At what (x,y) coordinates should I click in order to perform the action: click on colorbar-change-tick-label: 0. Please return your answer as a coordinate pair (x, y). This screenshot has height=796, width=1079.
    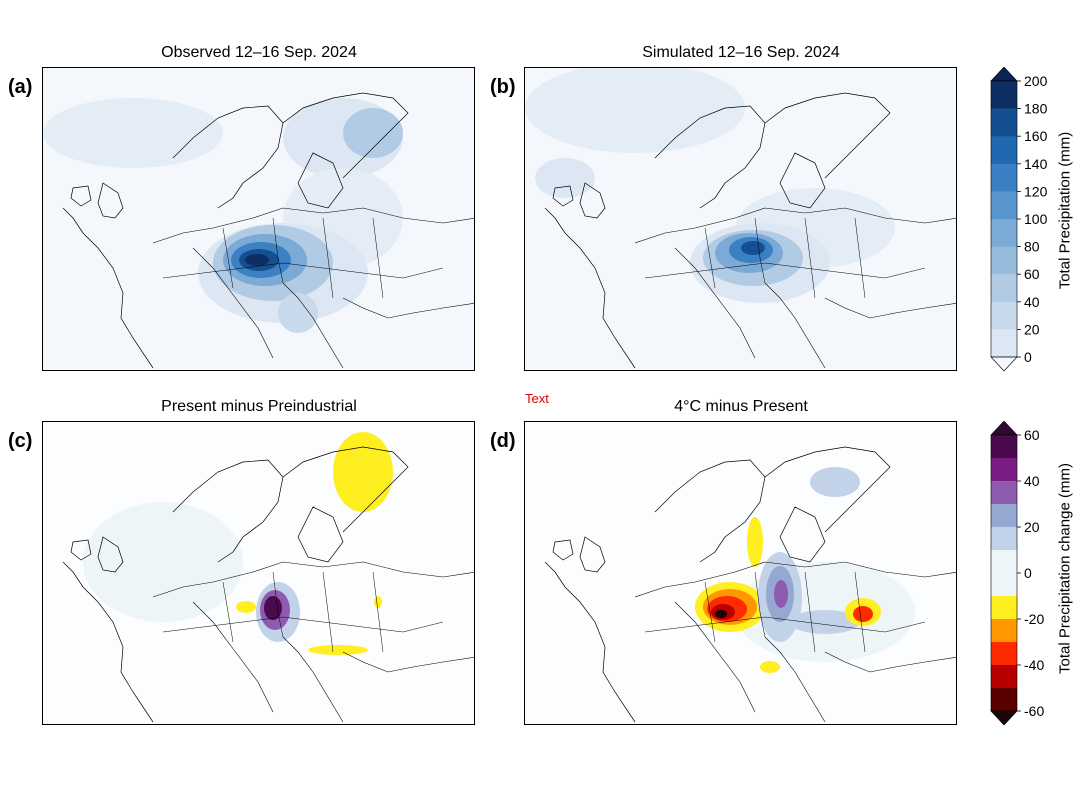
    Looking at the image, I should click on (1028, 573).